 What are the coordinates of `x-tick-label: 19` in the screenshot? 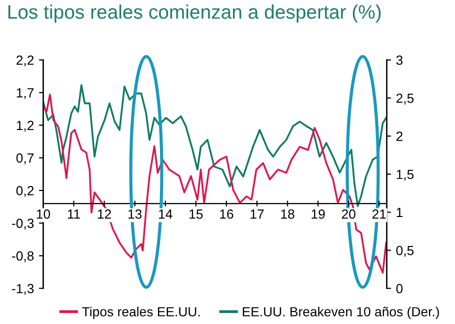 It's located at (318, 214).